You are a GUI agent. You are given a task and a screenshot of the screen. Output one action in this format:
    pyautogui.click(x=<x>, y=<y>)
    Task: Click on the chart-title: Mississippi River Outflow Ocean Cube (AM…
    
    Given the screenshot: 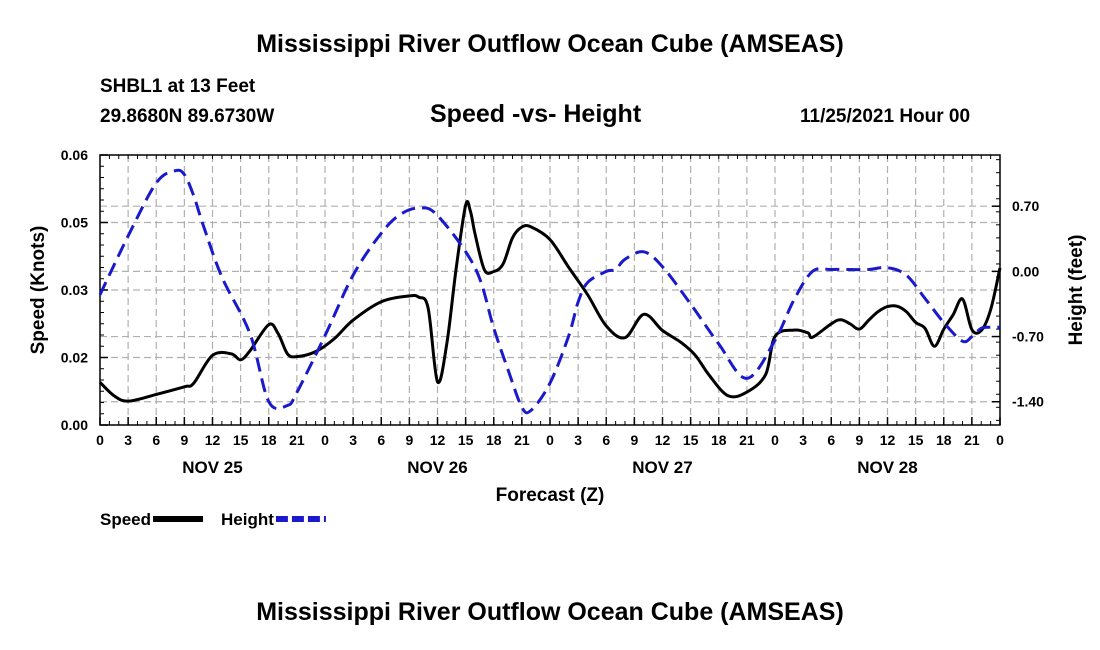 What is the action you would take?
    pyautogui.click(x=550, y=44)
    